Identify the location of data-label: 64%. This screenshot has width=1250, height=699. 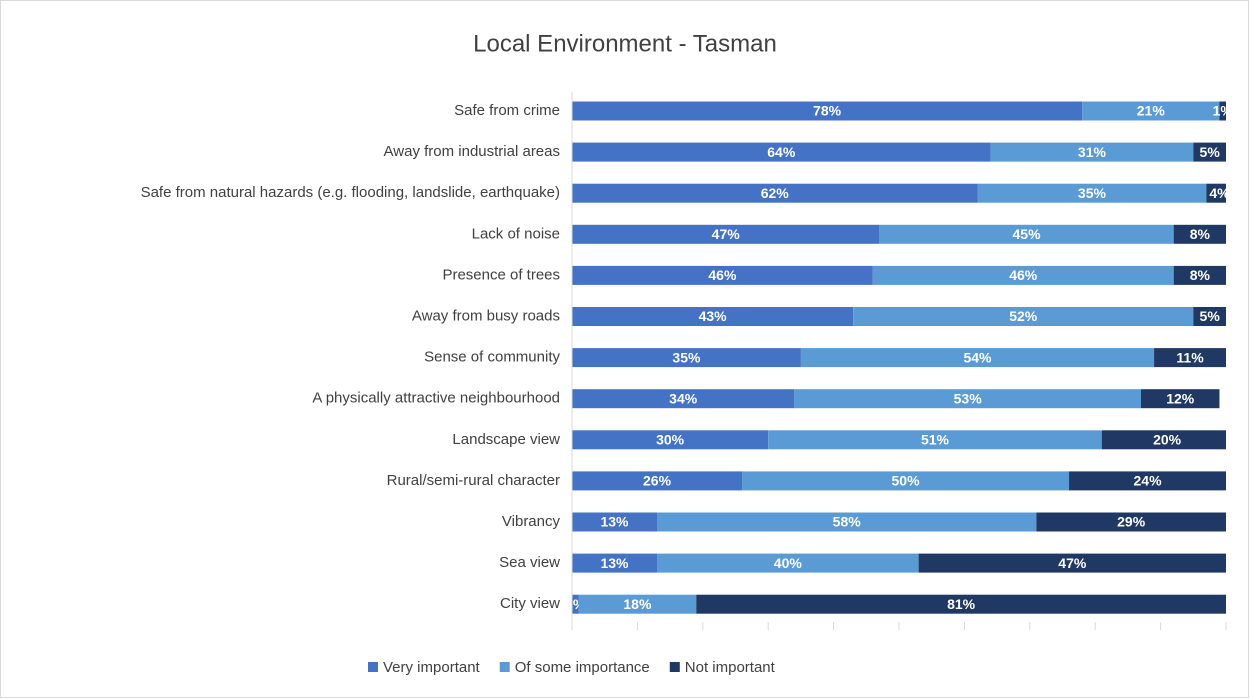
(781, 152).